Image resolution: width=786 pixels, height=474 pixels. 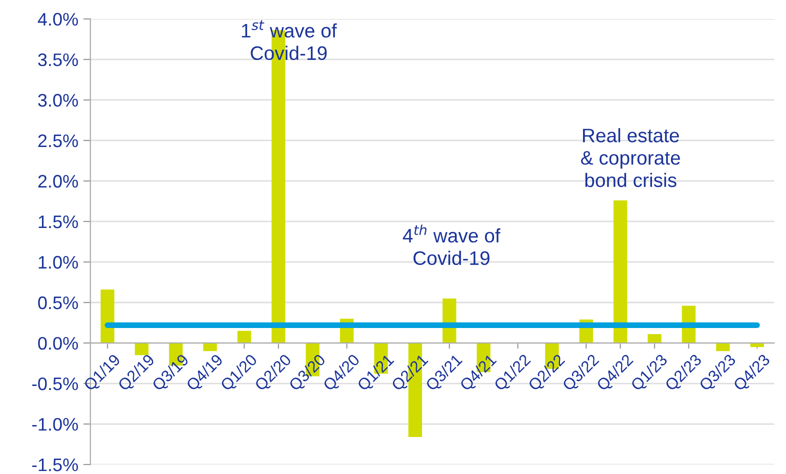 I want to click on annotation: 4$^{th}$ wave of Covid-19, so click(x=451, y=245).